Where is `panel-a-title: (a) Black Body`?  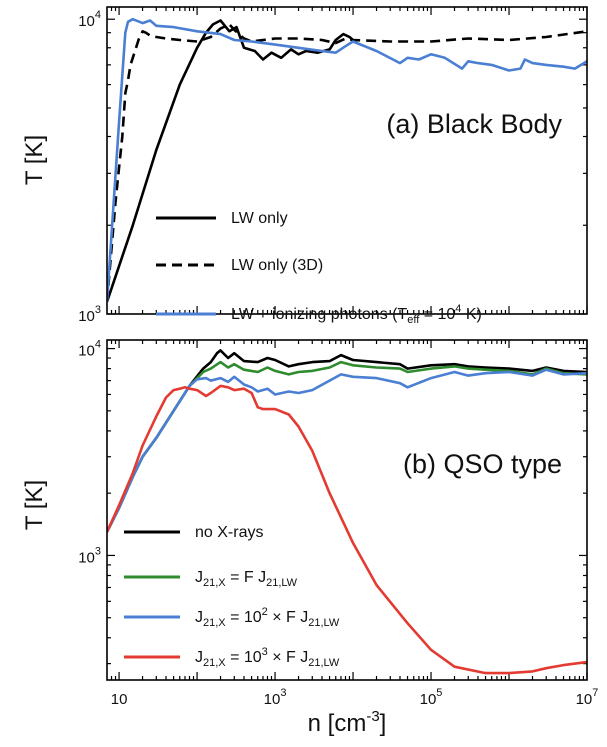
panel-a-title: (a) Black Body is located at coordinates (474, 124).